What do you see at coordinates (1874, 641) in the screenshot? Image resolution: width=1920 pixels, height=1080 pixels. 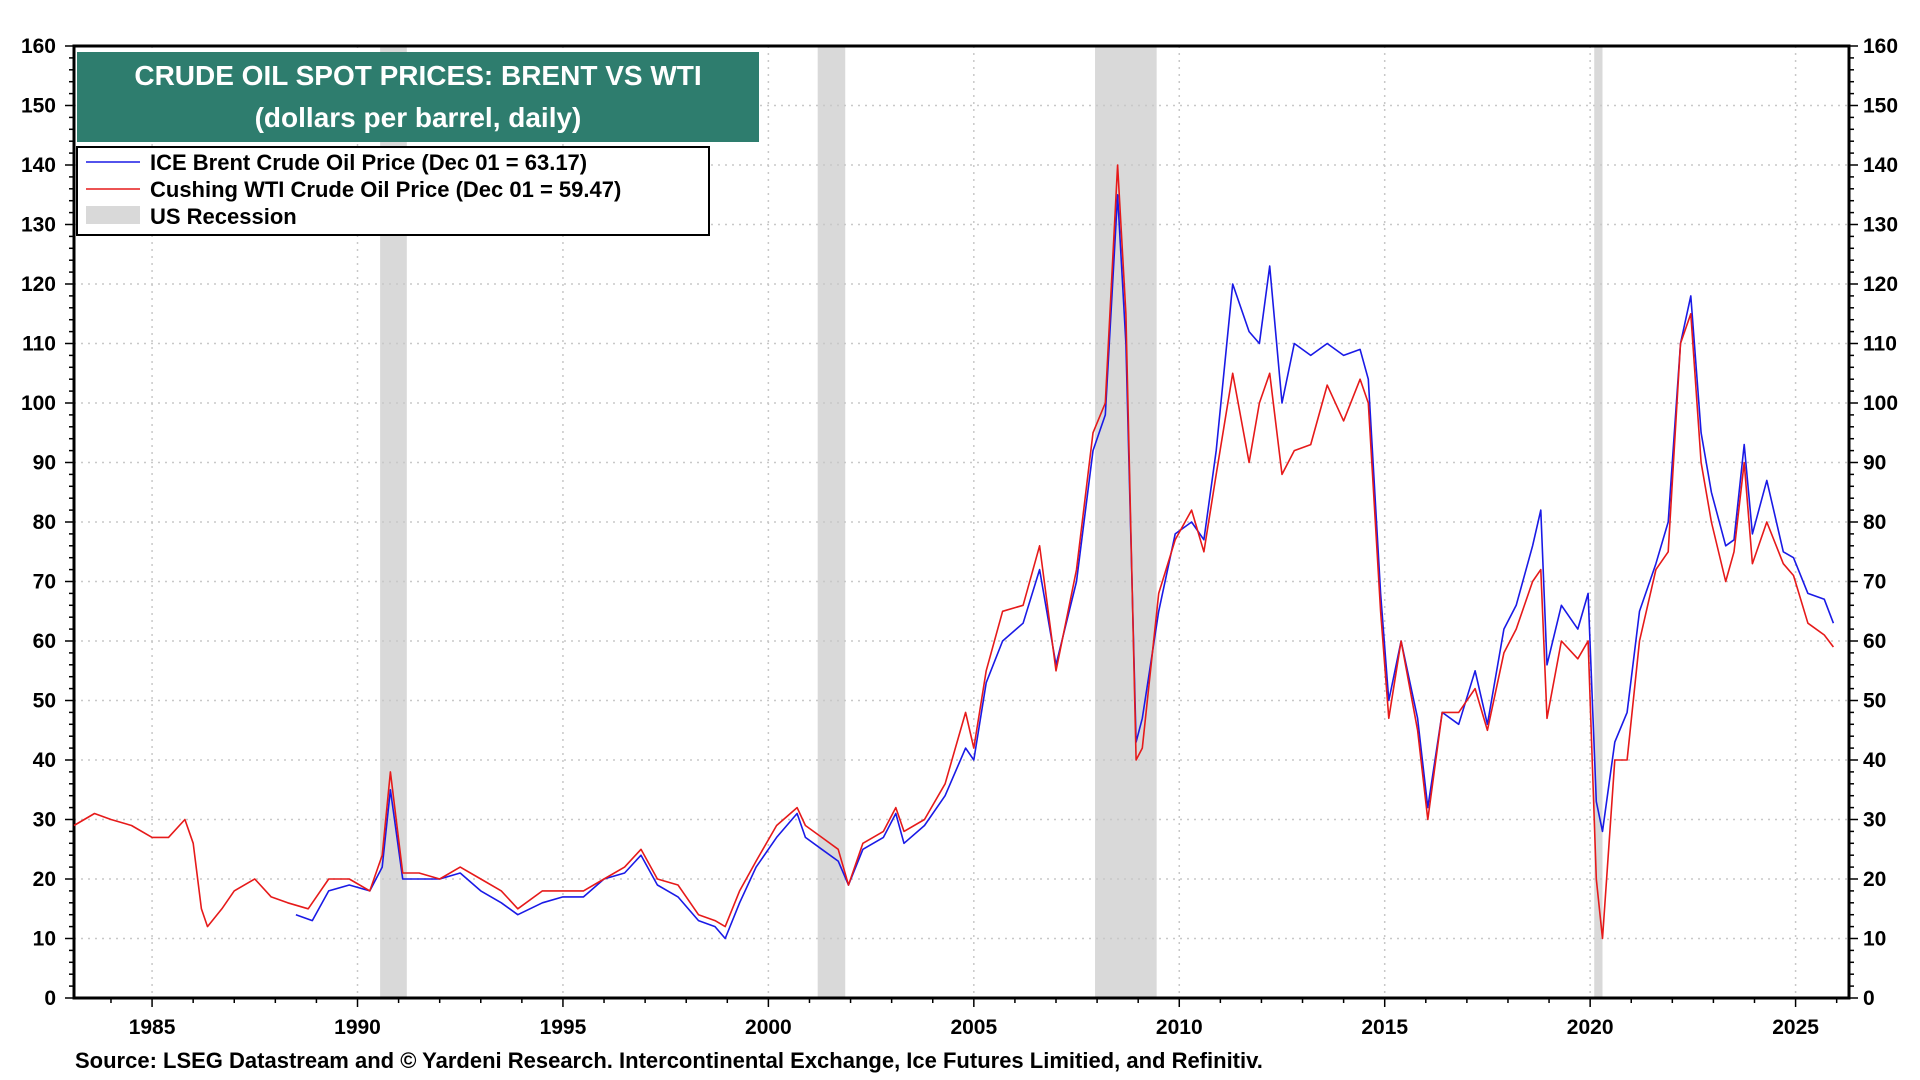 I see `y-tick-label-right: 60` at bounding box center [1874, 641].